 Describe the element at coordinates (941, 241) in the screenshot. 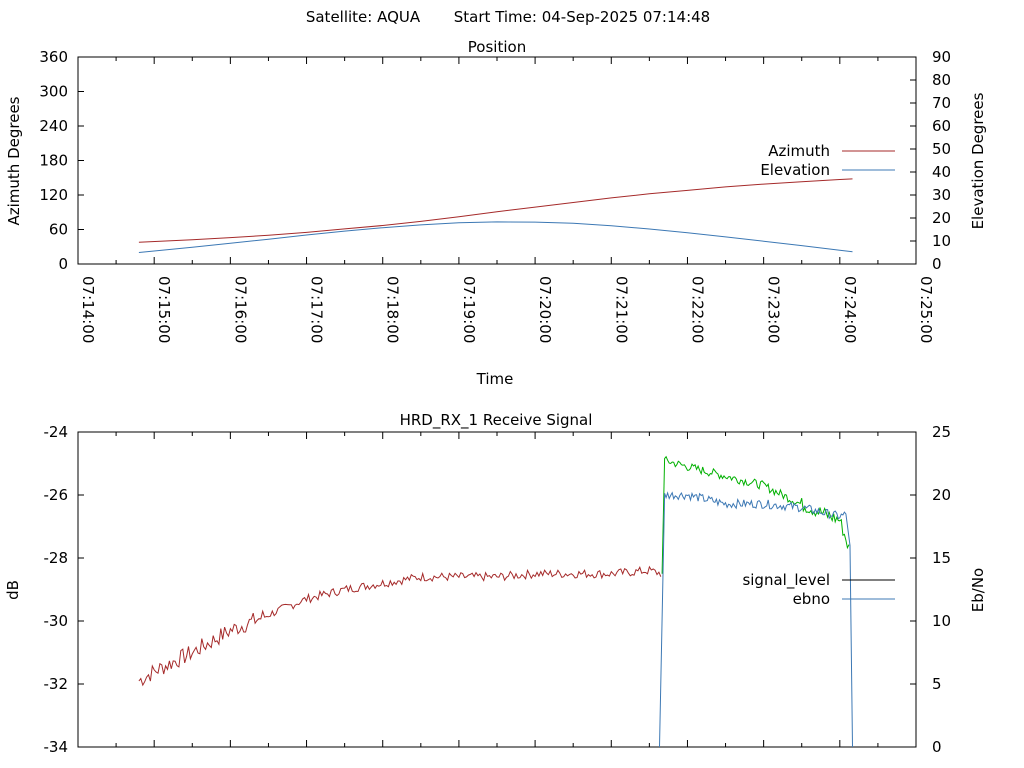

I see `elevation-tick-label: 10` at that location.